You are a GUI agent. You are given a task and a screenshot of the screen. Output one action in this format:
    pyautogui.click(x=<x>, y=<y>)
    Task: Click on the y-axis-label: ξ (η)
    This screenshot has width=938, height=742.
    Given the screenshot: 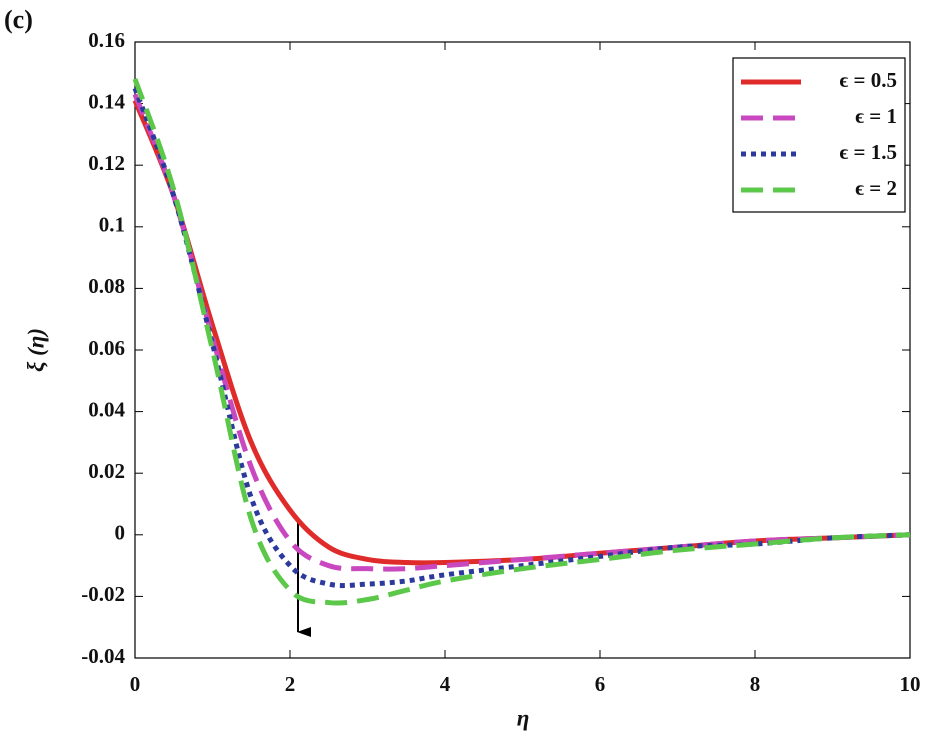 What is the action you would take?
    pyautogui.click(x=35, y=350)
    